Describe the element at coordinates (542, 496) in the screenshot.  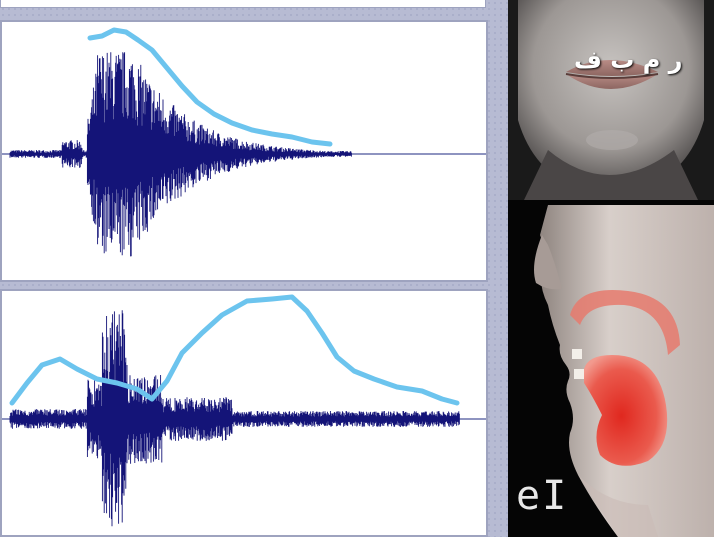
I see `phoneme-label: eI` at that location.